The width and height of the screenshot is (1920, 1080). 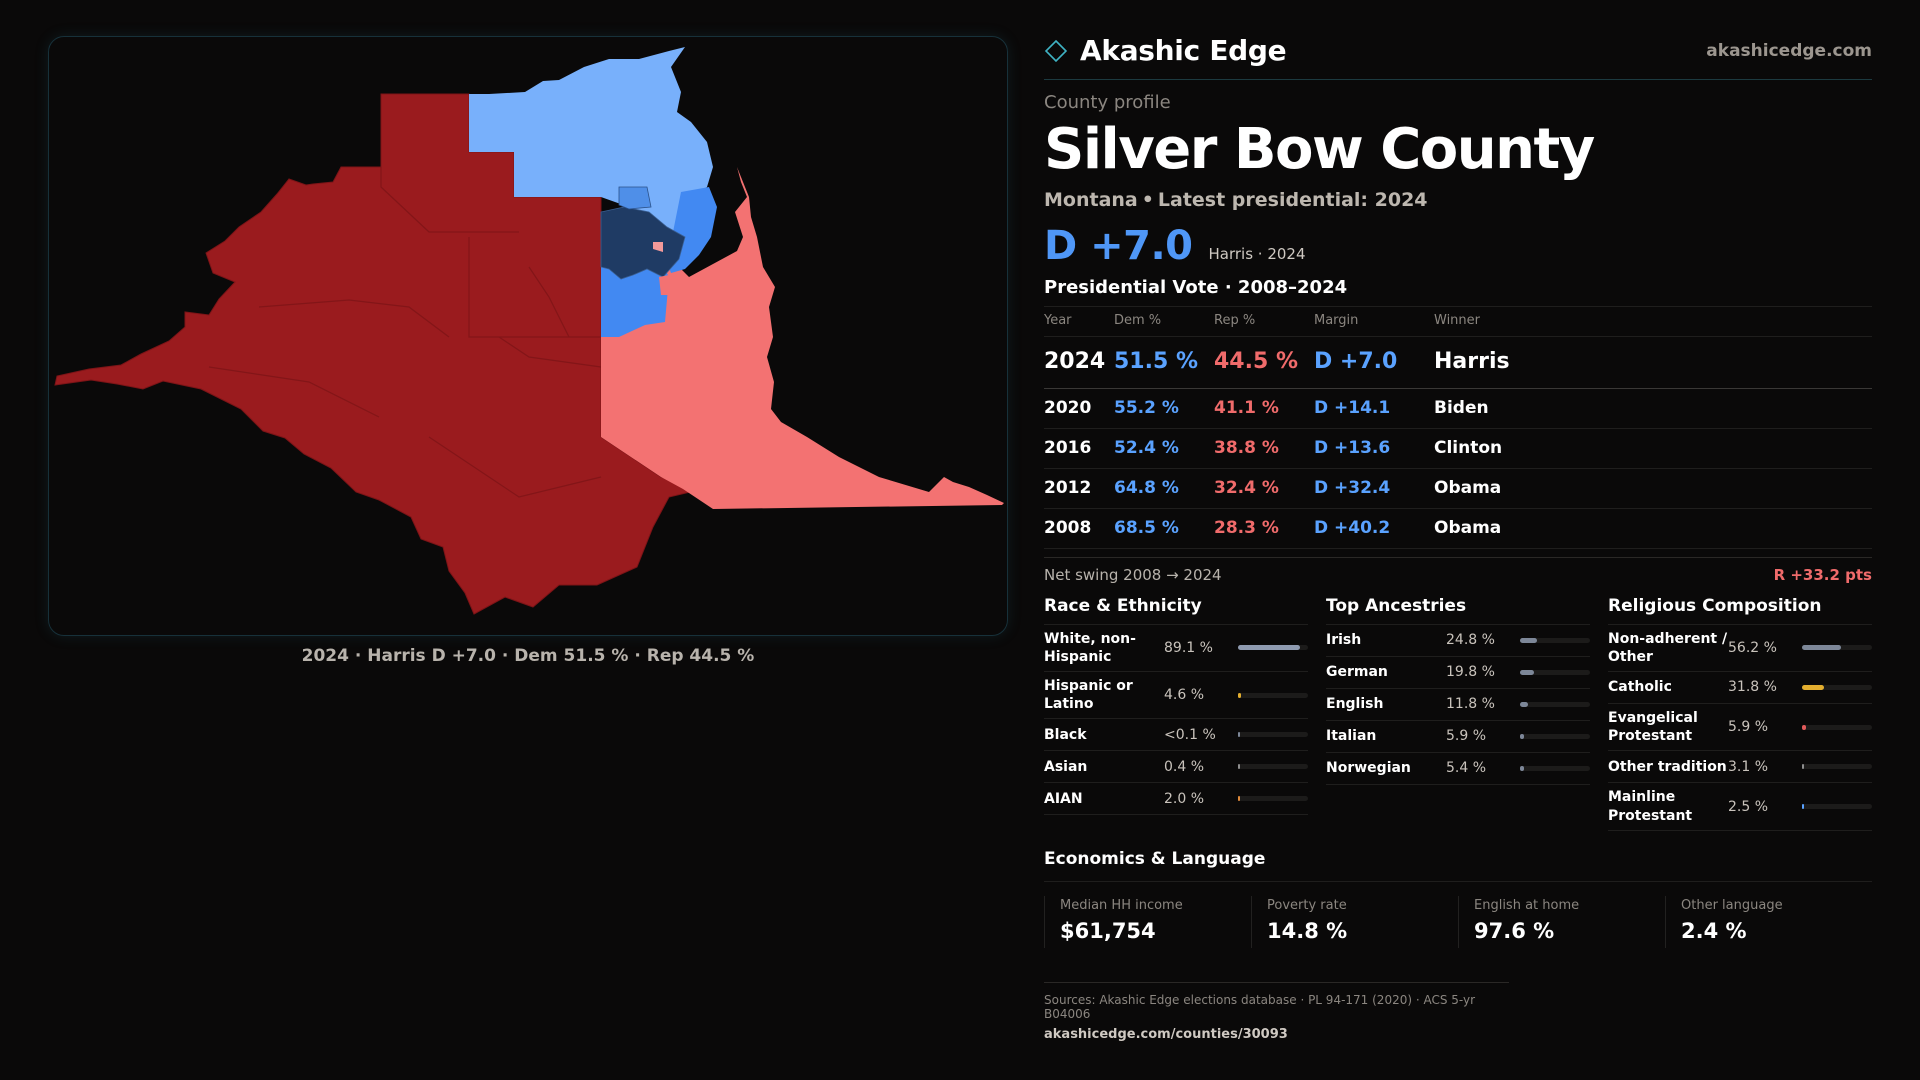 What do you see at coordinates (1264, 321) in the screenshot?
I see `col-rep: Rep %` at bounding box center [1264, 321].